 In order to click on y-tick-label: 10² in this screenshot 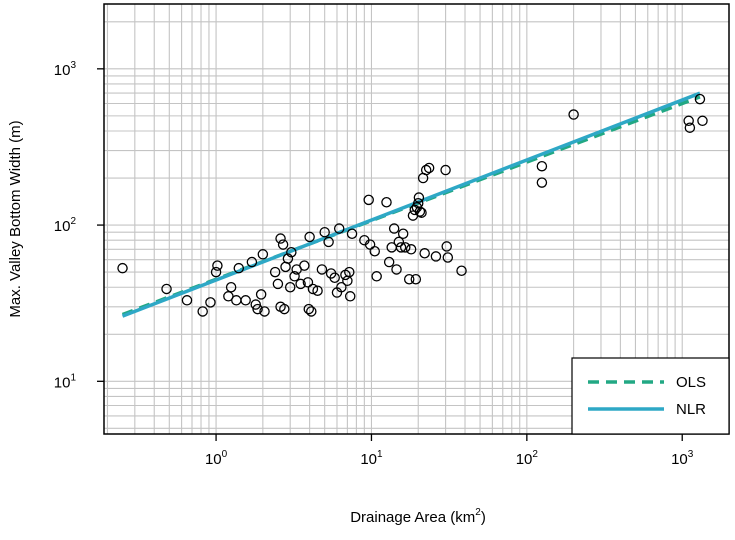, I will do `click(65, 225)`.